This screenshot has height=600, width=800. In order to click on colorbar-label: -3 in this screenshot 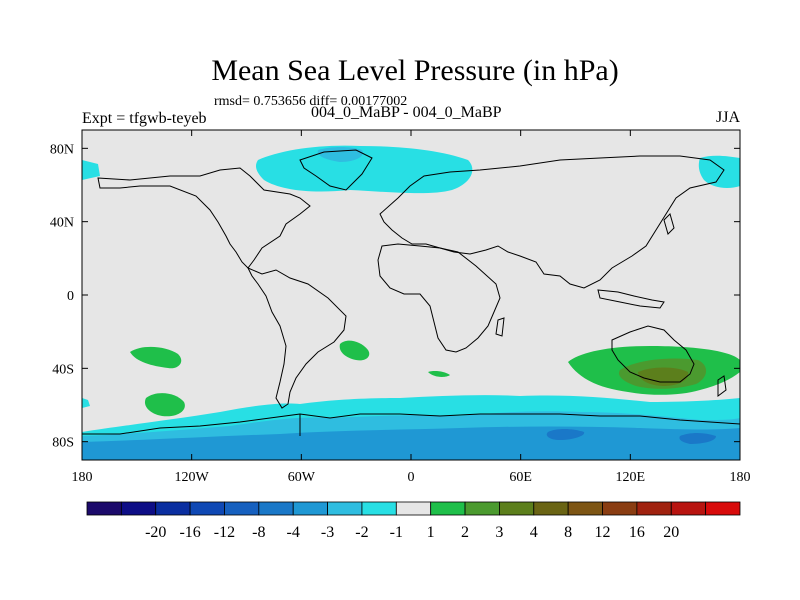, I will do `click(327, 532)`.